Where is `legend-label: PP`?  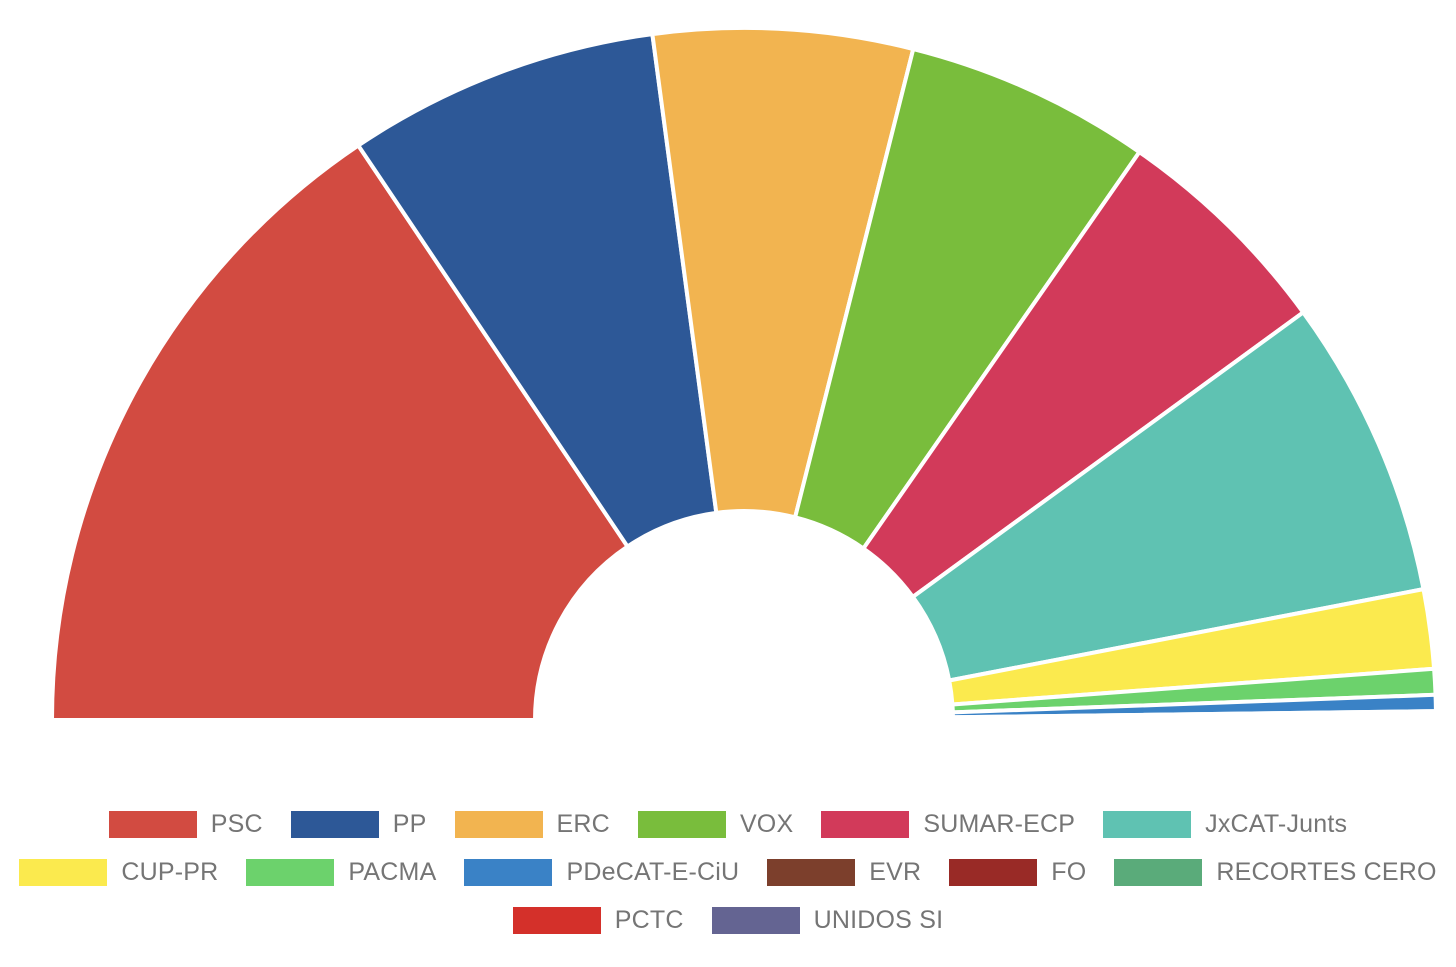 legend-label: PP is located at coordinates (409, 823).